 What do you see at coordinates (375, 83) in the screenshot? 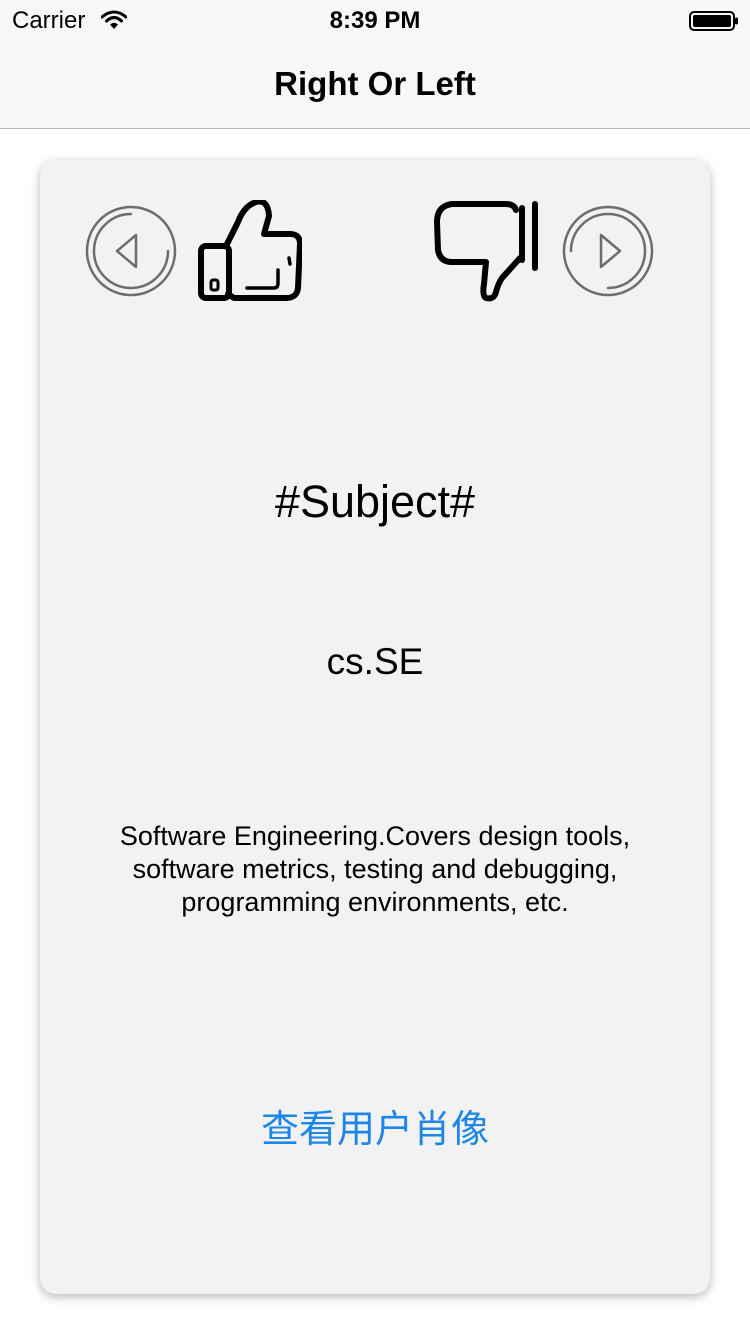
I see `page-title: Right Or Left` at bounding box center [375, 83].